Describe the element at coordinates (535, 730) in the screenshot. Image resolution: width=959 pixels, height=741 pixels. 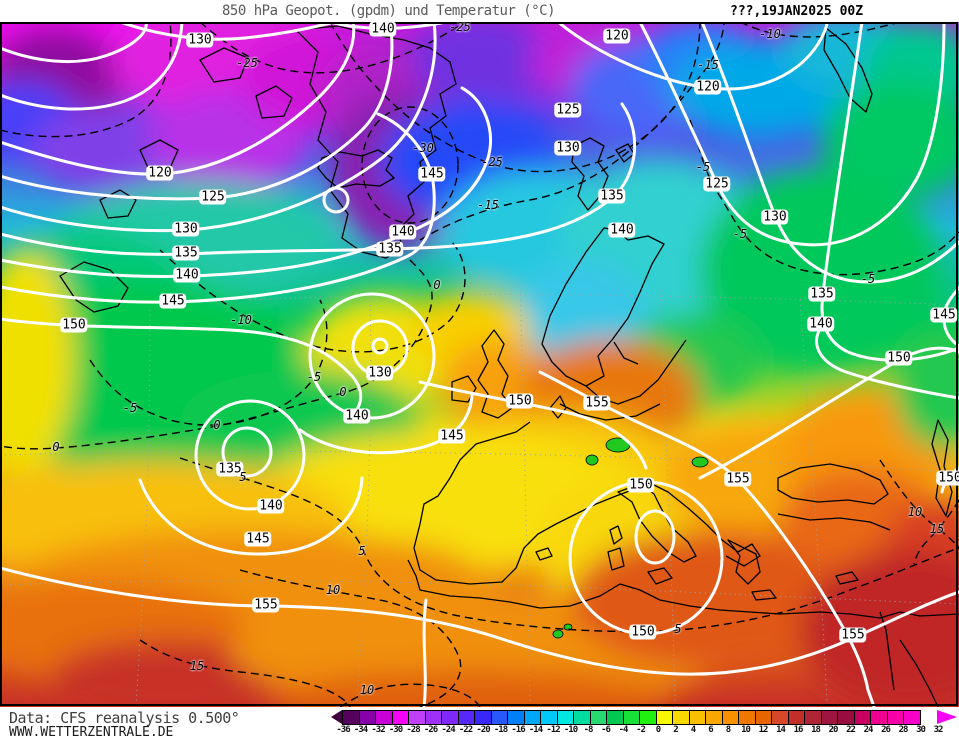
I see `colorbar-tick-label: -14` at that location.